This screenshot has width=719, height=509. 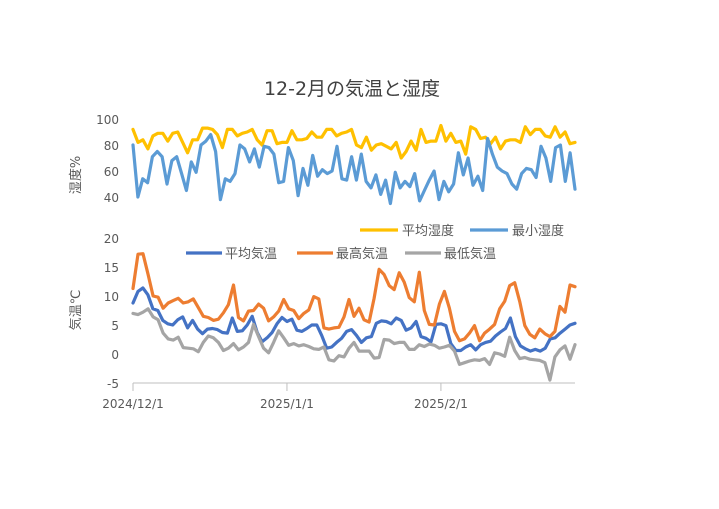 What do you see at coordinates (251, 254) in the screenshot?
I see `legend-label: 平均気温` at bounding box center [251, 254].